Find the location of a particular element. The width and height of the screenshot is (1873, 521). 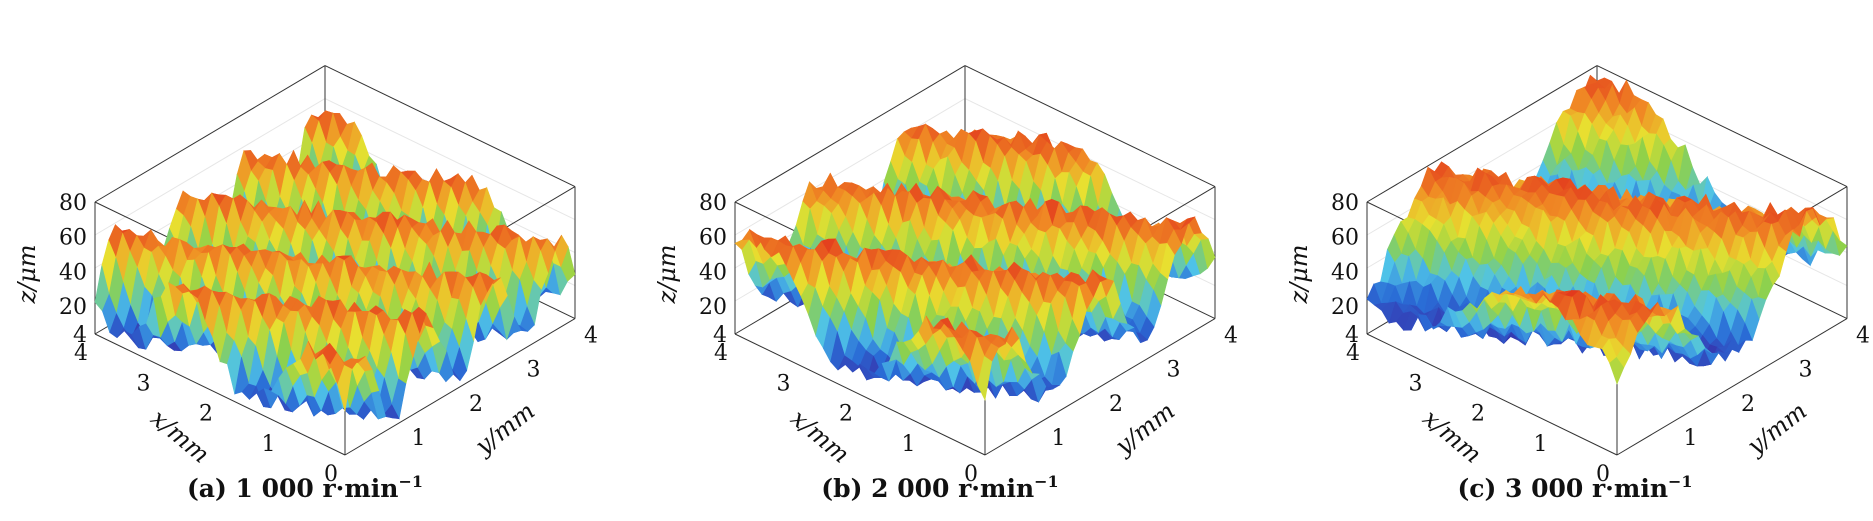

panel-caption: (b) 2 000 r·min−1 is located at coordinates (939, 487).